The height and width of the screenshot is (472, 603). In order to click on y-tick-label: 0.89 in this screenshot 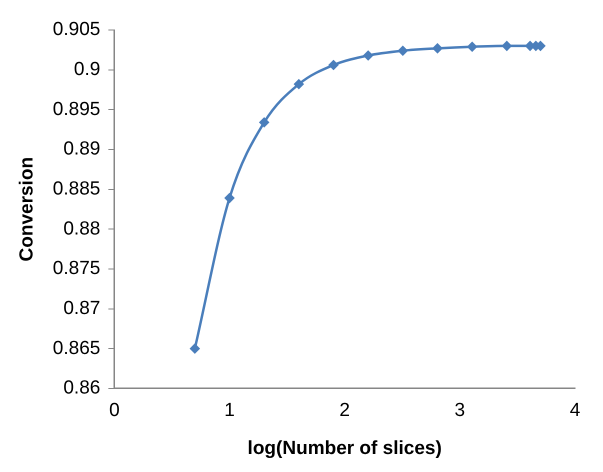, I will do `click(81, 149)`.